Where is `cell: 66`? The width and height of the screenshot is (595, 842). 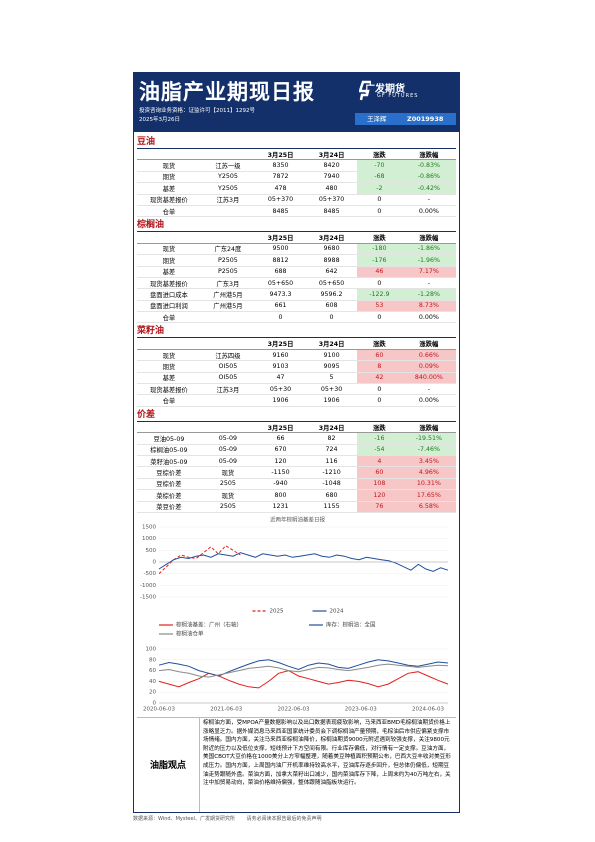 cell: 66 is located at coordinates (281, 438).